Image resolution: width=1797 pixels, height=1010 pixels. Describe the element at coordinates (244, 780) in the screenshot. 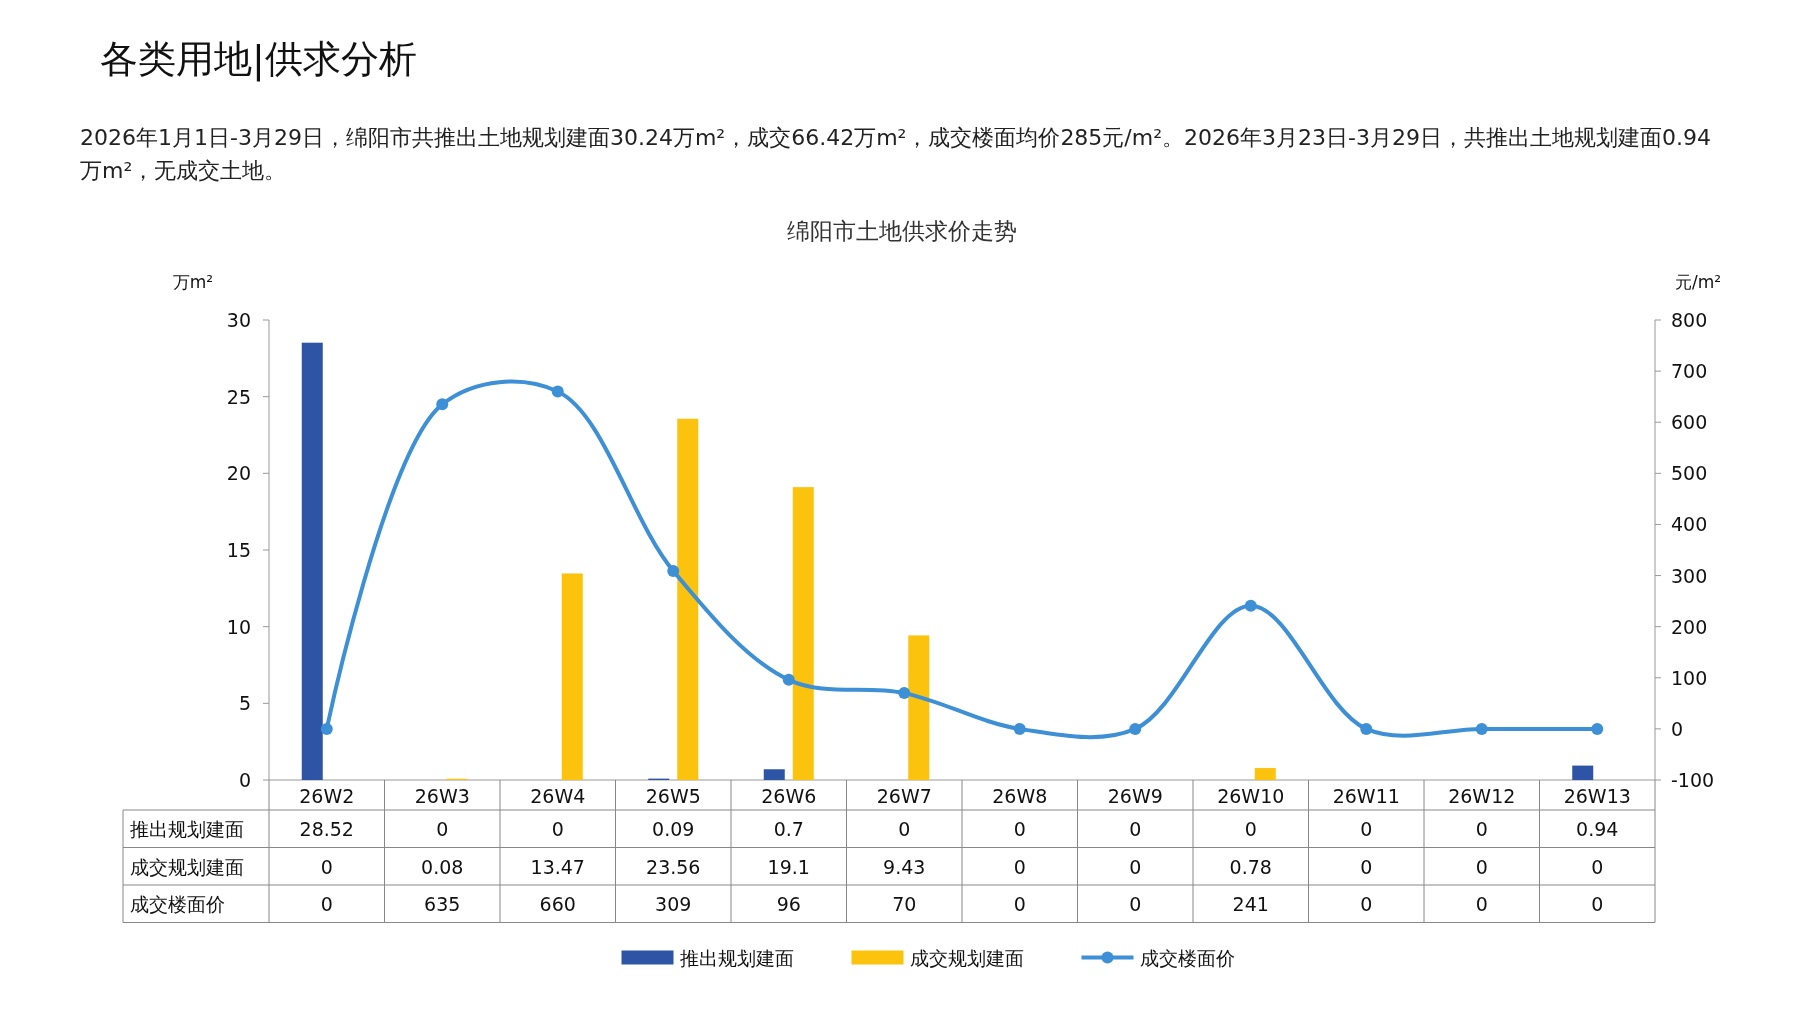

I see `y-tick-label: 0` at that location.